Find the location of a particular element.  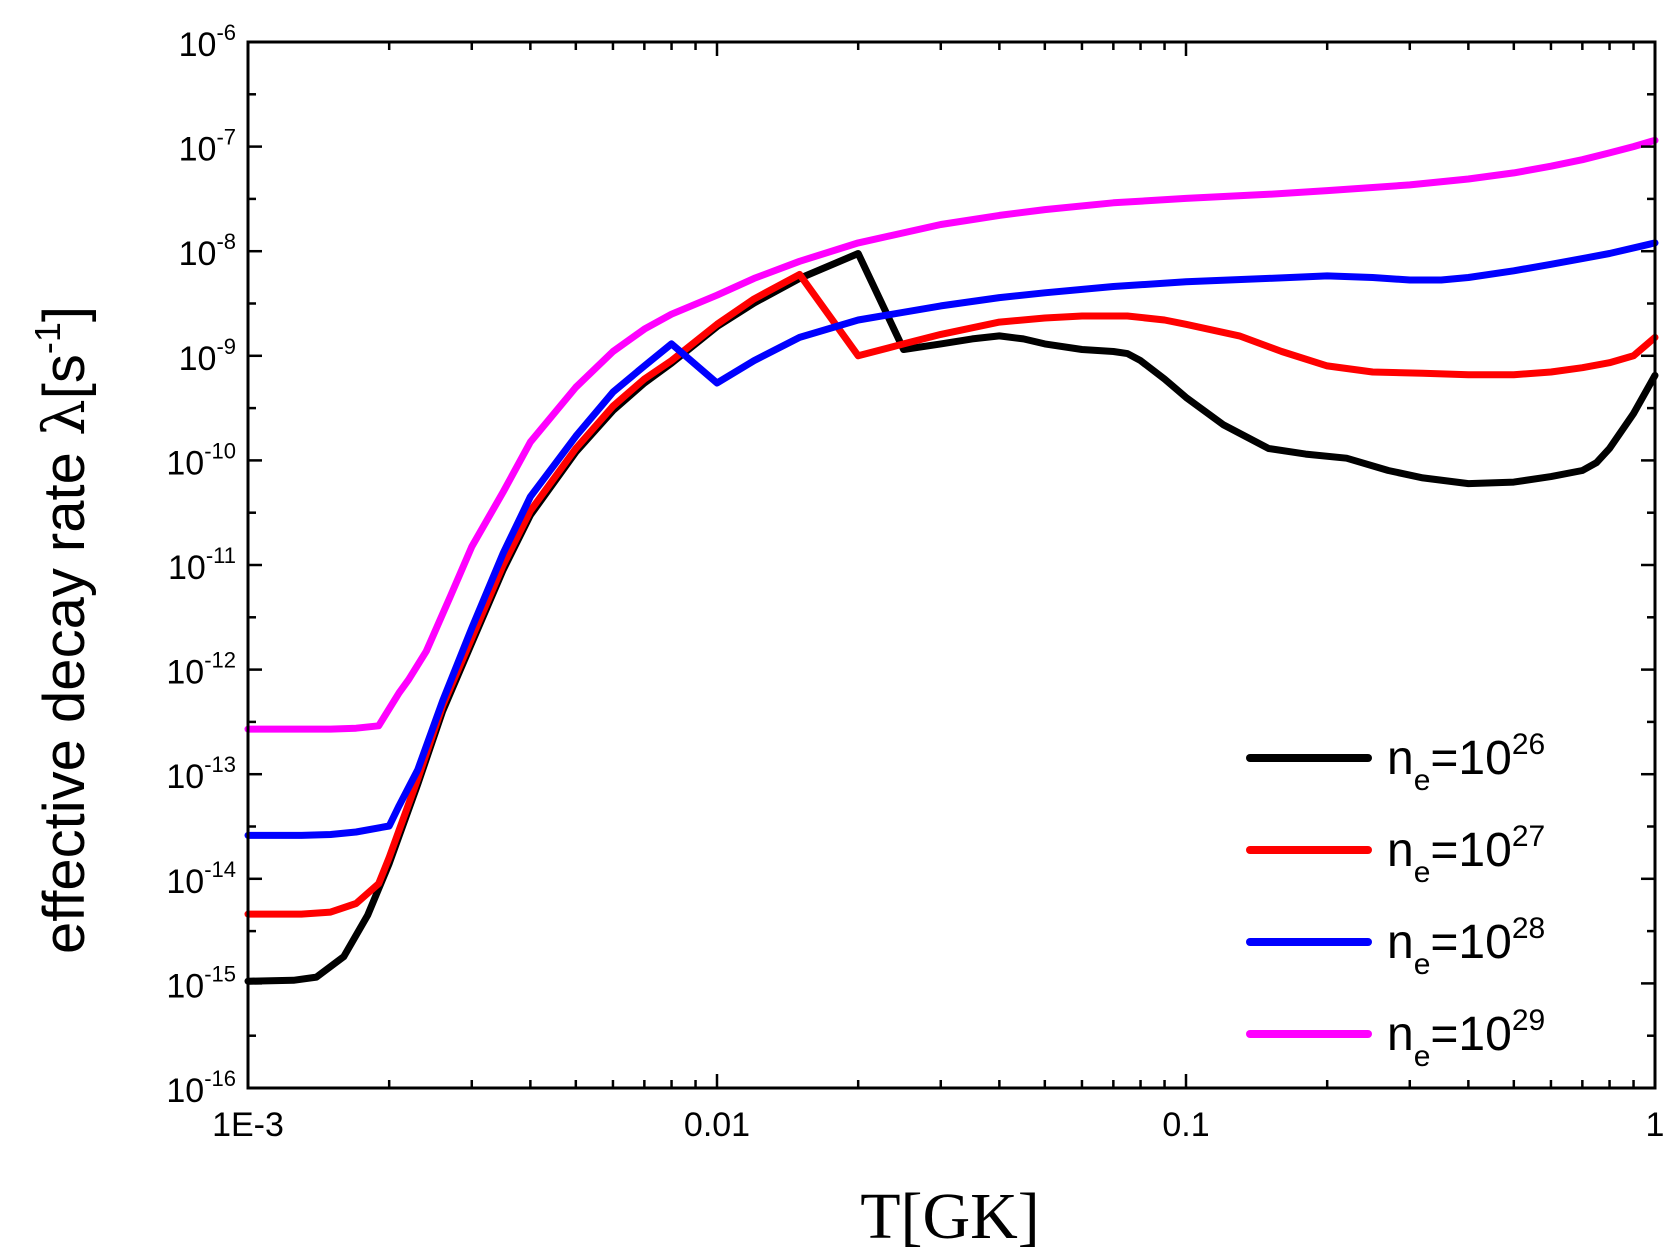

legend: ne=1026 ne=1027 ne=1028 ne=1029 is located at coordinates (1395, 900).